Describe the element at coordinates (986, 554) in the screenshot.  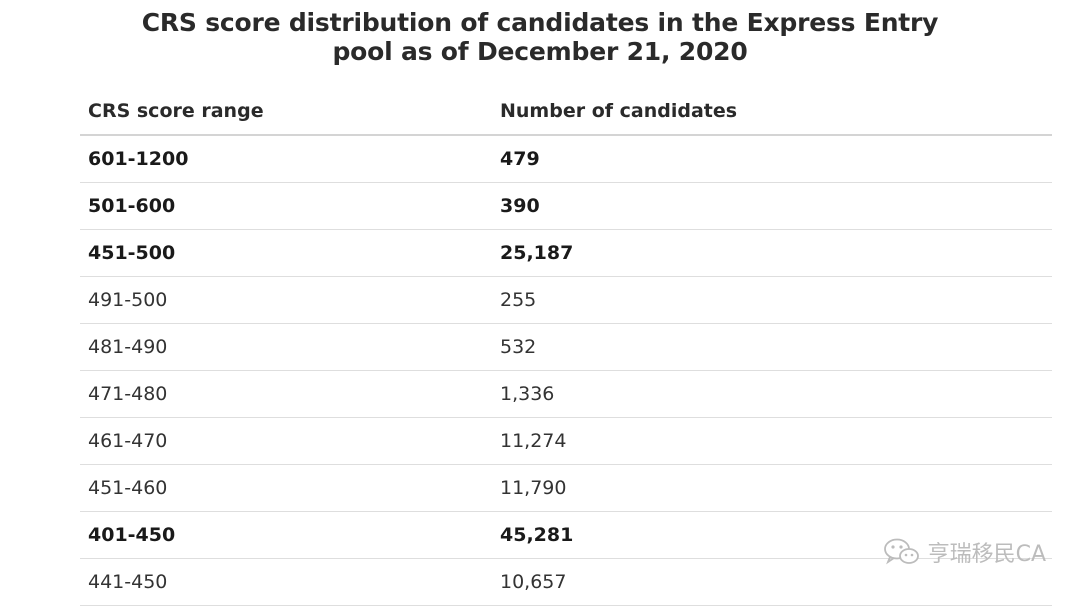
I see `watermark-text: 亨瑞移民CA` at that location.